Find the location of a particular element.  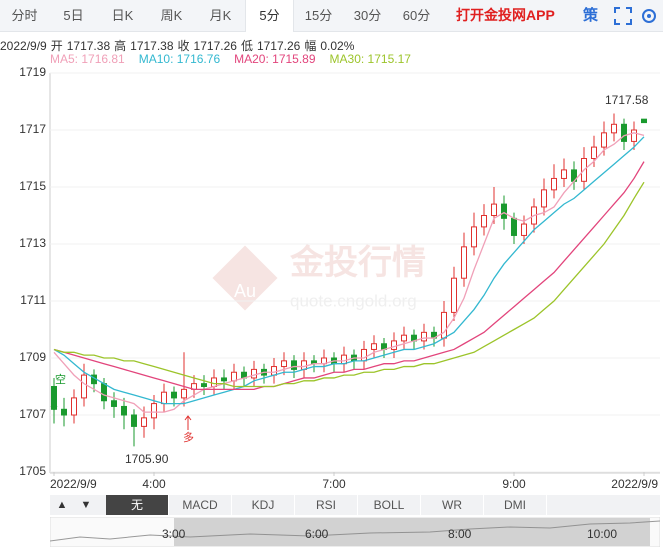

period-tab: 周K is located at coordinates (171, 15).